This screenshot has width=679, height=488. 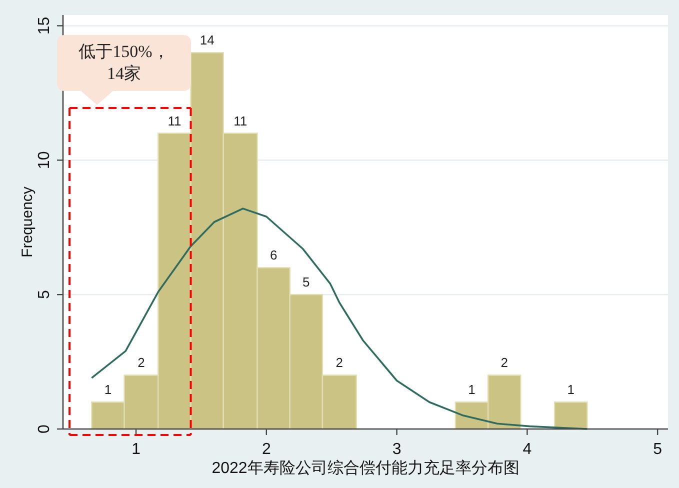 I want to click on data-label: 5, so click(x=306, y=282).